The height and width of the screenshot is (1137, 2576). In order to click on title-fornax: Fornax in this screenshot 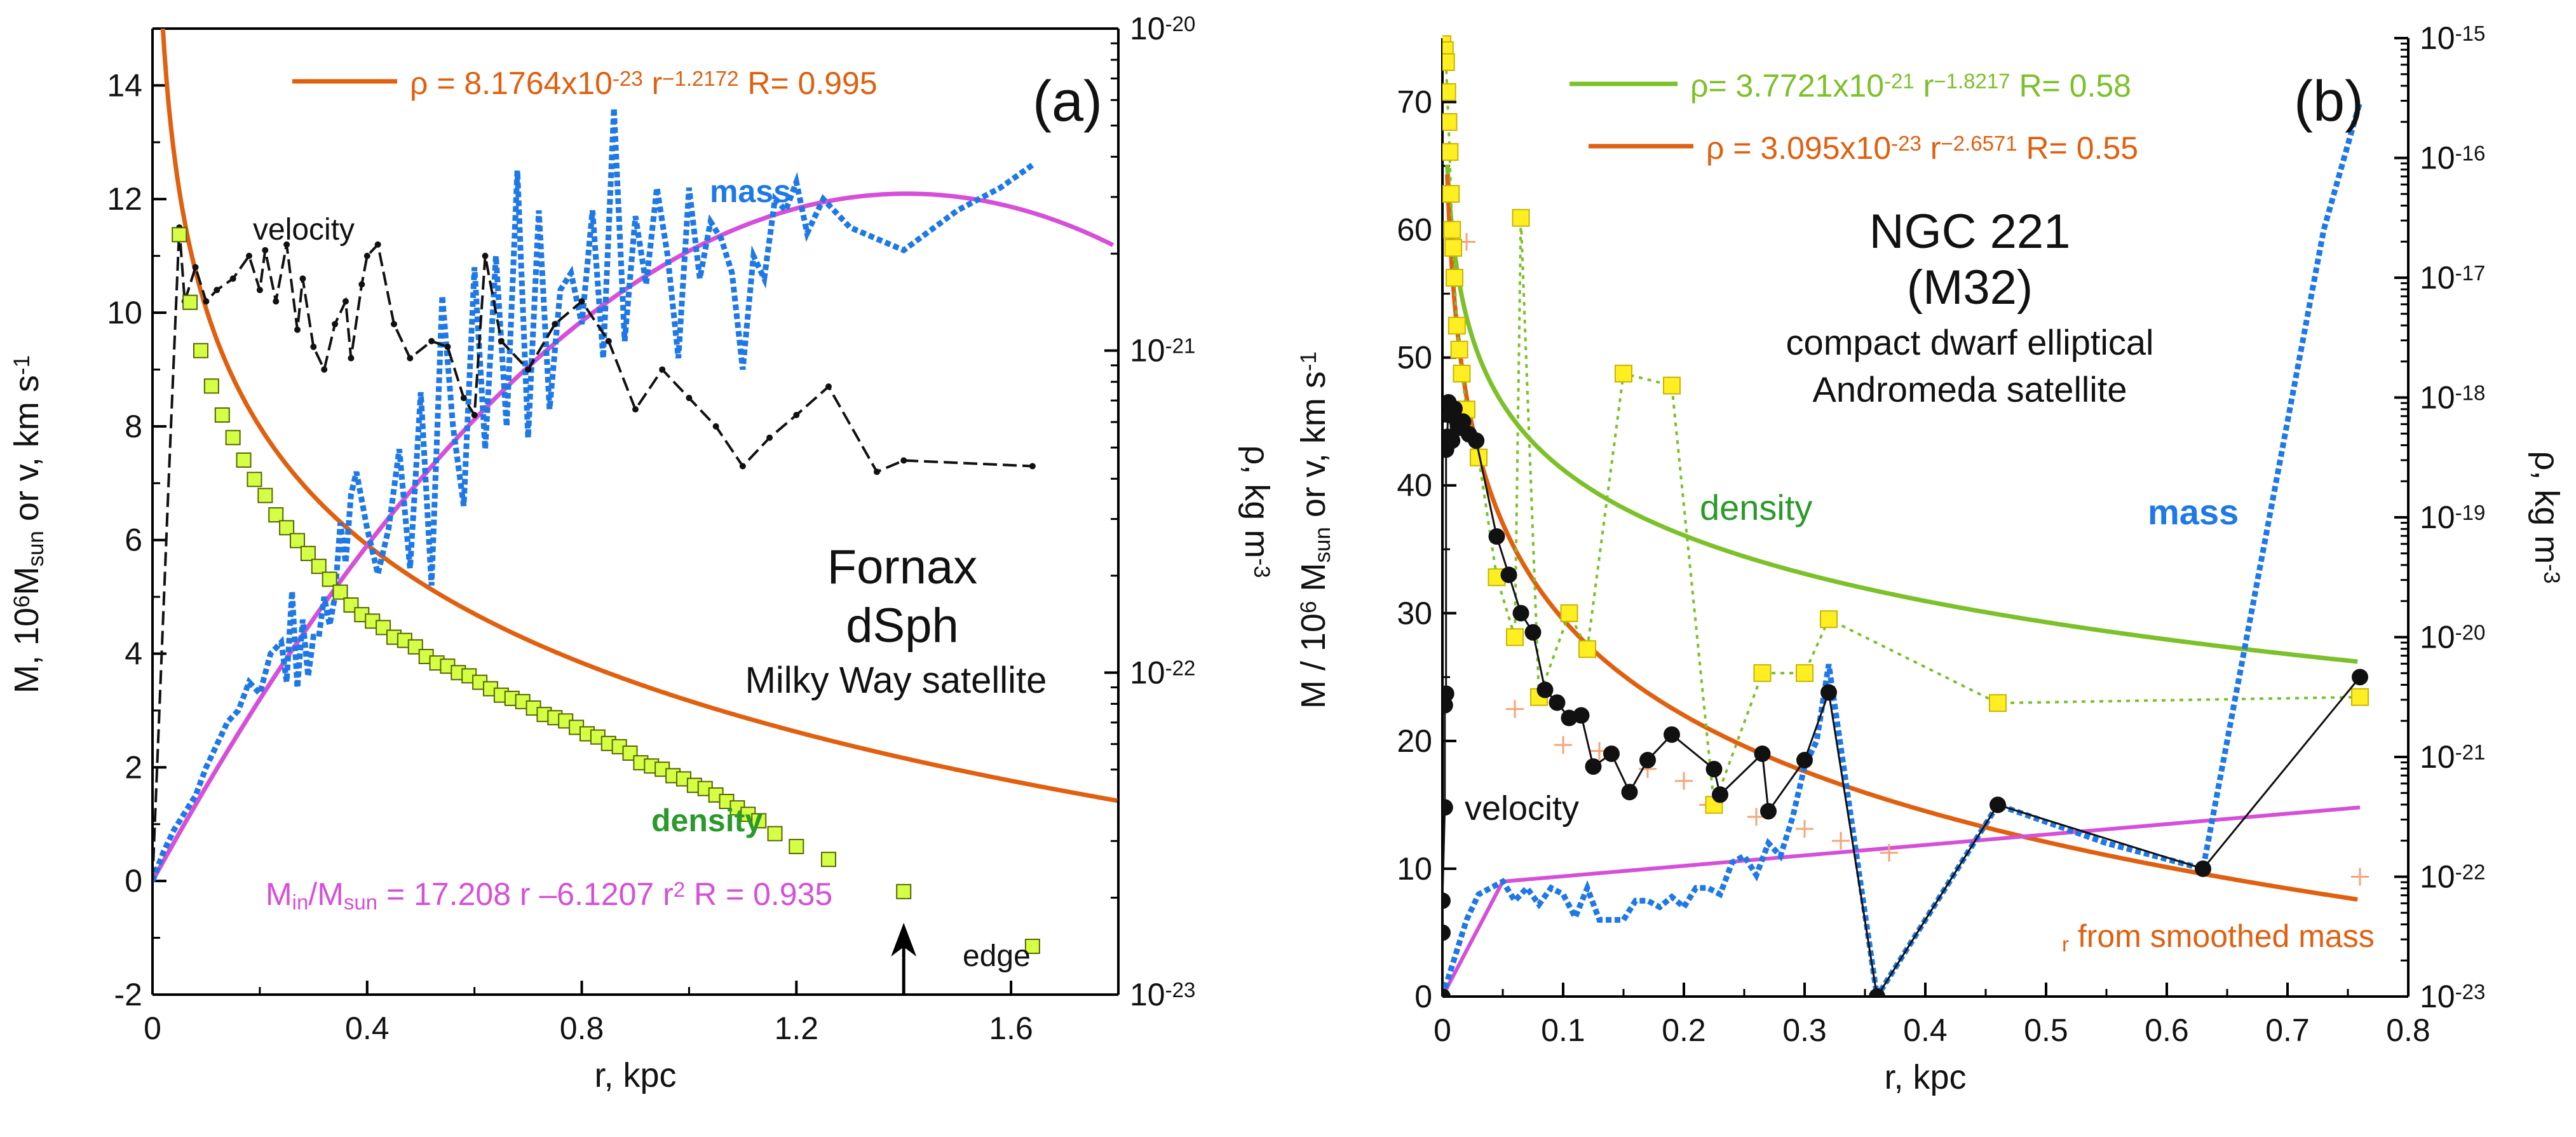, I will do `click(902, 567)`.